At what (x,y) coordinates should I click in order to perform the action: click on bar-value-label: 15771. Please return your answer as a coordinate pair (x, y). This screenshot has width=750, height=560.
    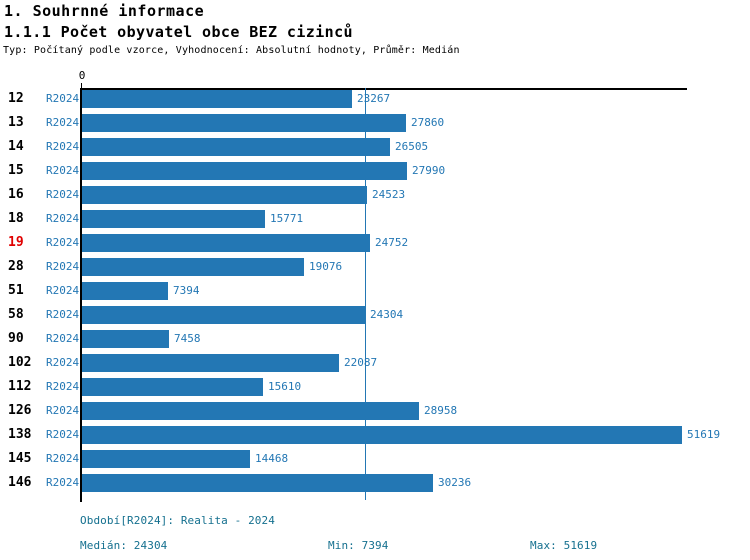
    Looking at the image, I should click on (287, 218).